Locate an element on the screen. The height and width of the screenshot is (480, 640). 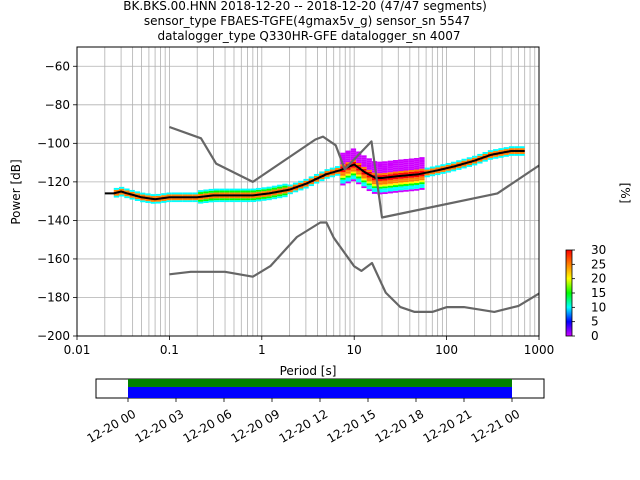
x-tick-label: 10 is located at coordinates (354, 350).